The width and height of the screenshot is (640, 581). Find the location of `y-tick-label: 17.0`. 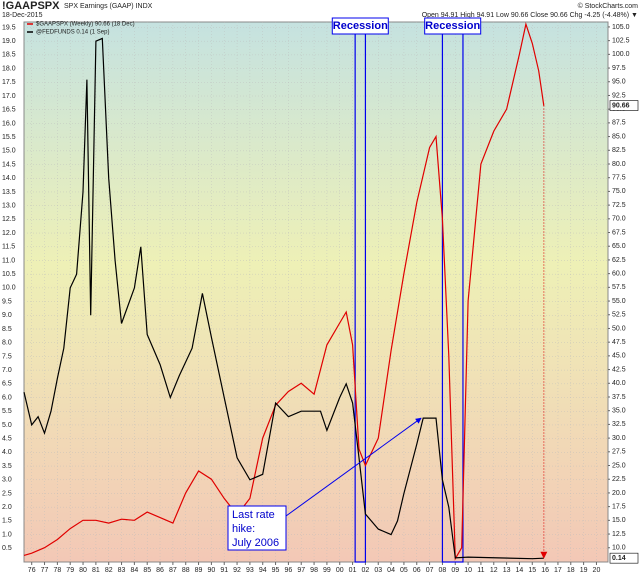

y-tick-label: 17.0 is located at coordinates (9, 96).